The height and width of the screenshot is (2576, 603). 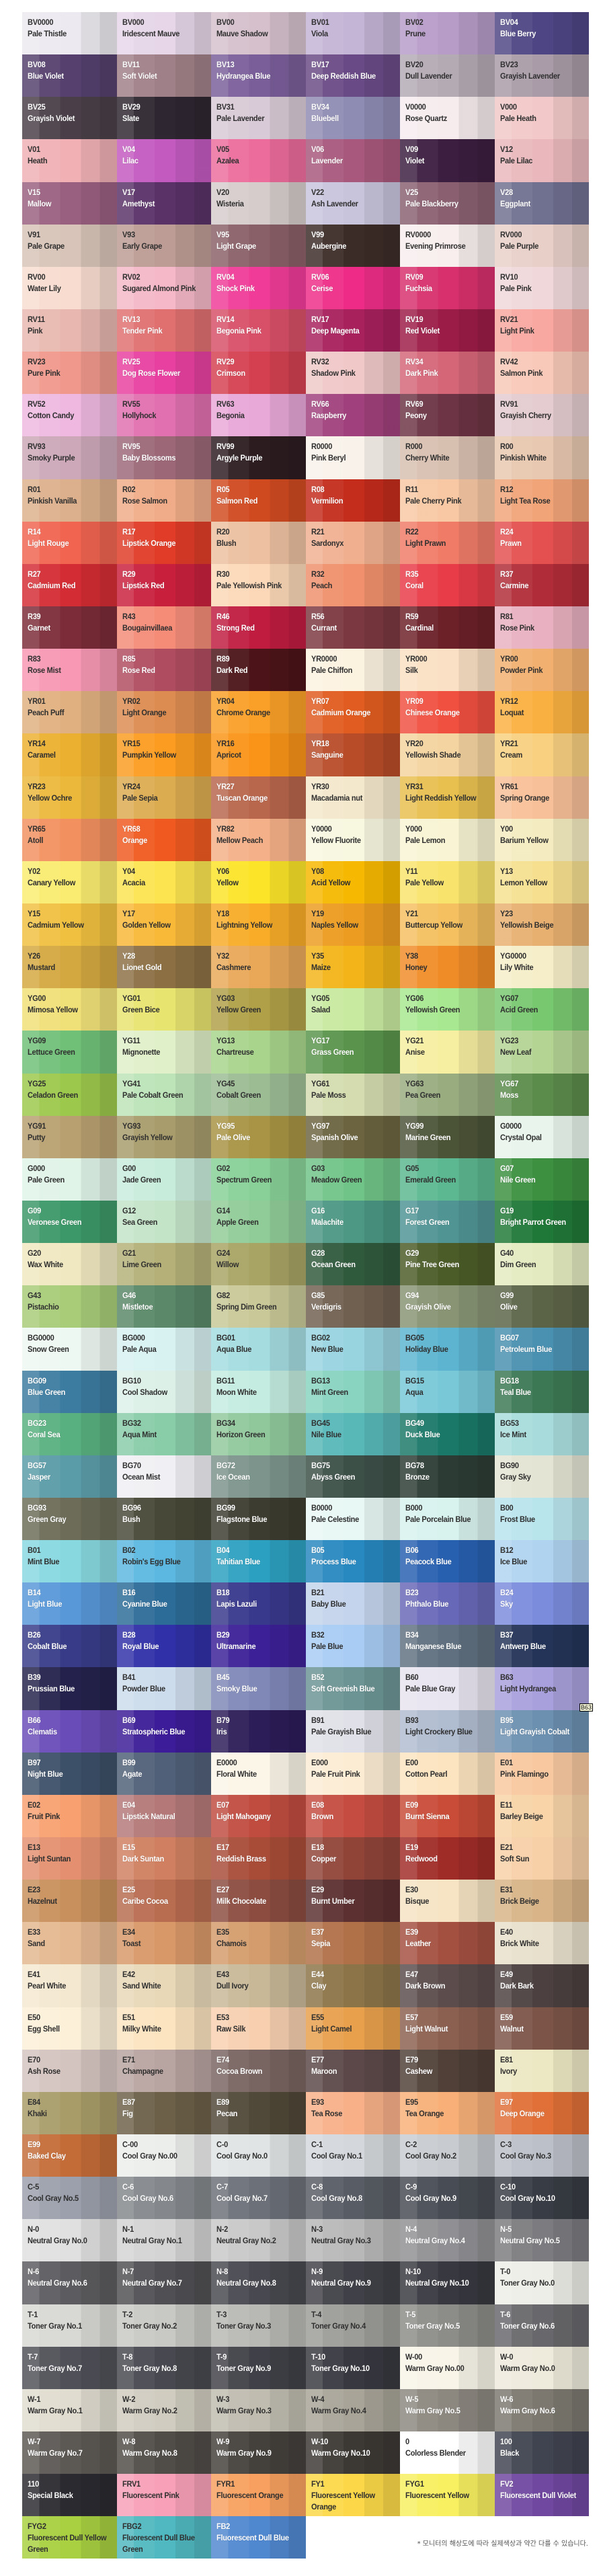 I want to click on swatch-name: Pinkish White, so click(x=523, y=458).